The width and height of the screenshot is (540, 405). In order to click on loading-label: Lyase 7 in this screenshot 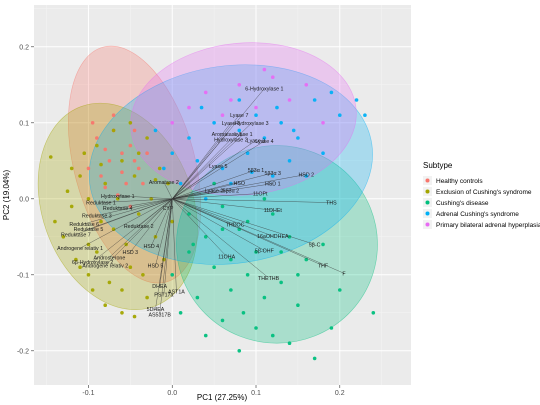, I will do `click(239, 116)`.